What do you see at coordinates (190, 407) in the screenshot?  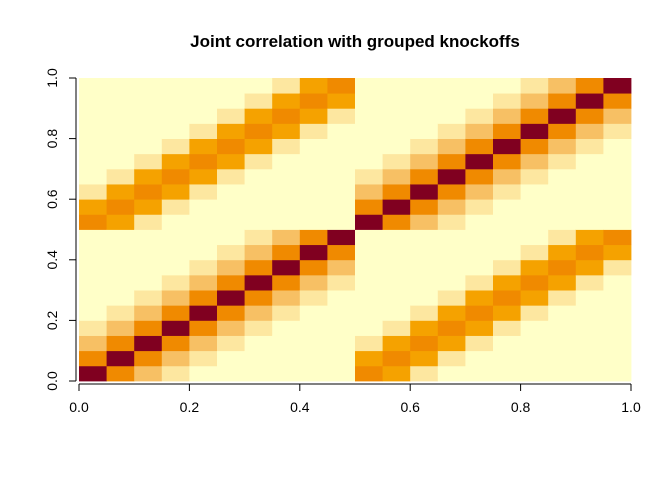 I see `x-tick-label: 0.2` at bounding box center [190, 407].